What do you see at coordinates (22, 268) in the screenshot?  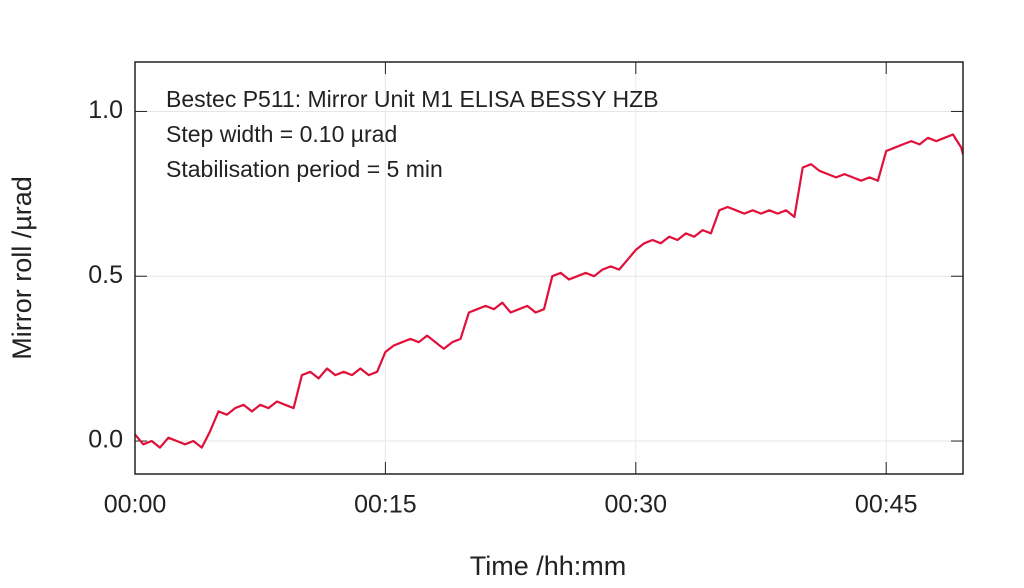 I see `y-axis-label: Mirror roll /µrad` at bounding box center [22, 268].